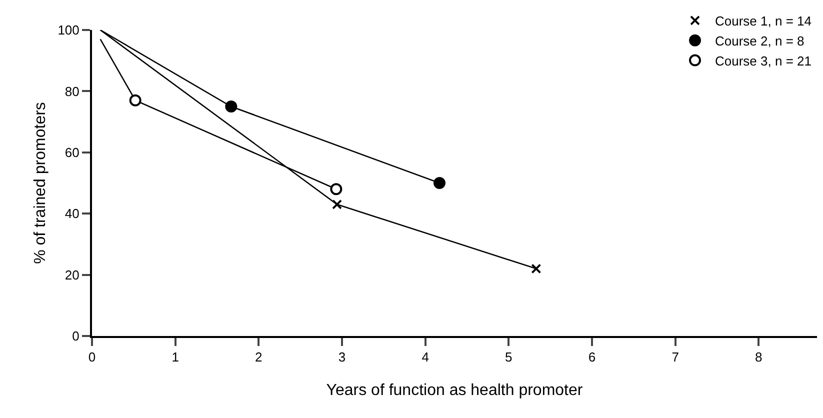  I want to click on y-tick-label: 20, so click(72, 274).